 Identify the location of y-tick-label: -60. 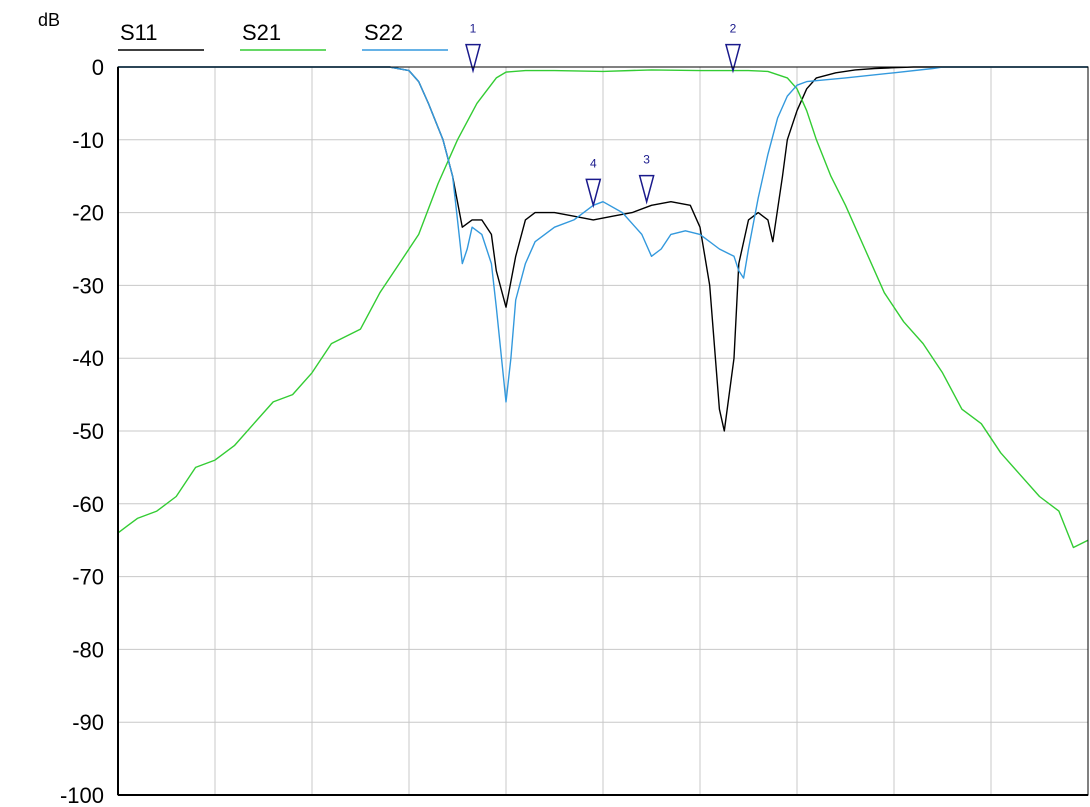
(88, 504).